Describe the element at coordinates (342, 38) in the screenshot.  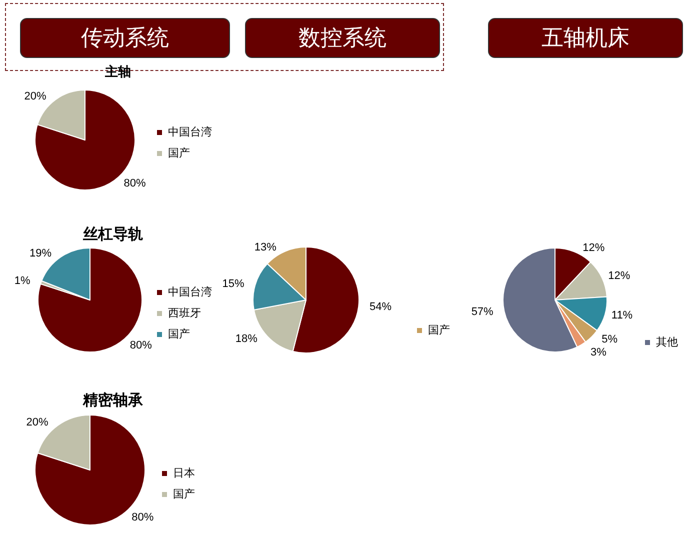
I see `text: 数控系统` at that location.